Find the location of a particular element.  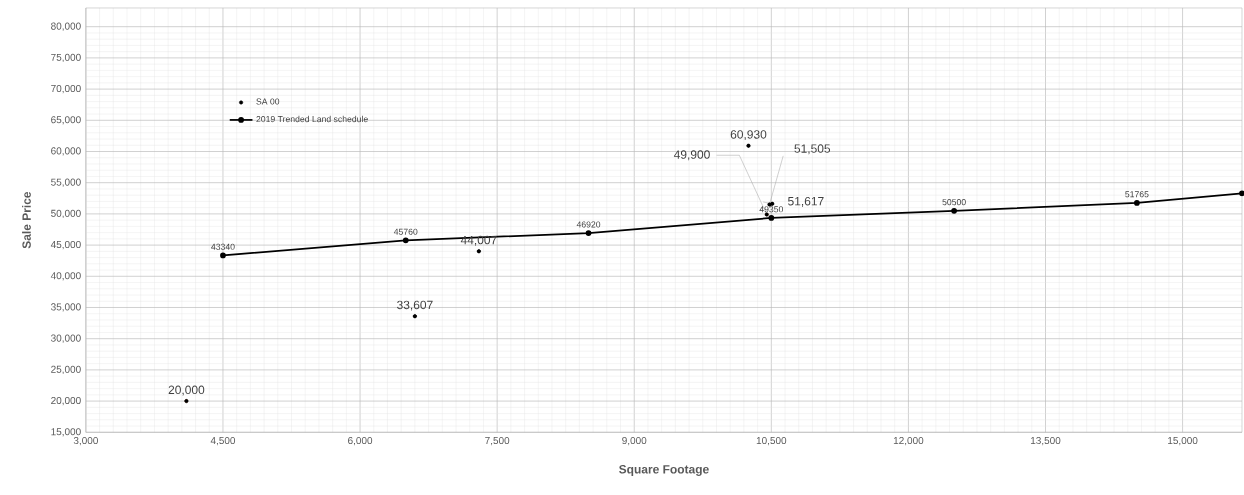

y-tick-label: 40,000 is located at coordinates (65, 276).